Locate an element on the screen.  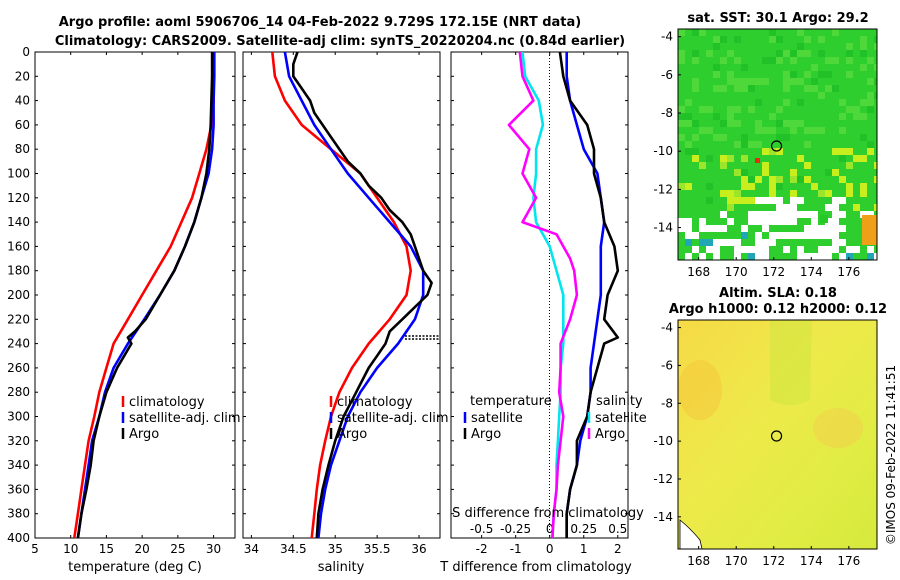
salinity-diff-tick-label: -0.5 is located at coordinates (481, 529).